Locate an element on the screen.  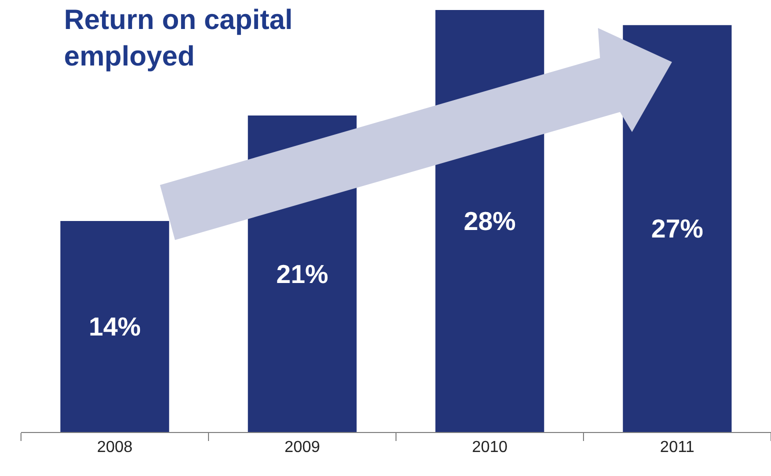
x-tick-label: 2008 is located at coordinates (114, 447).